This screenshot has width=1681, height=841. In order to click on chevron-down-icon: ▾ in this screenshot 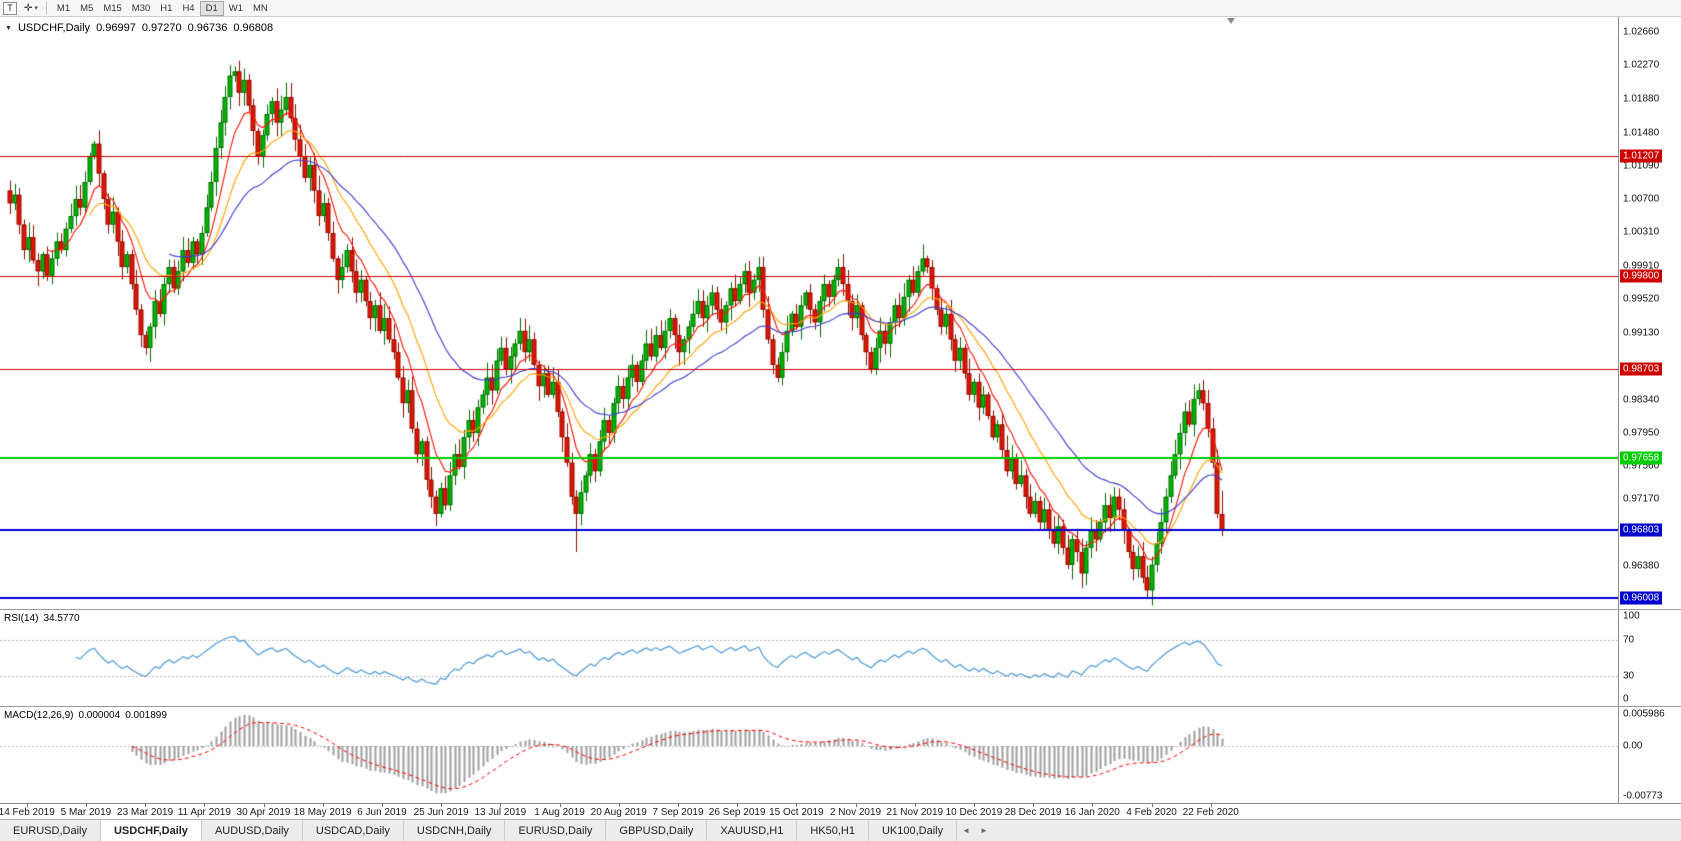, I will do `click(36, 8)`.